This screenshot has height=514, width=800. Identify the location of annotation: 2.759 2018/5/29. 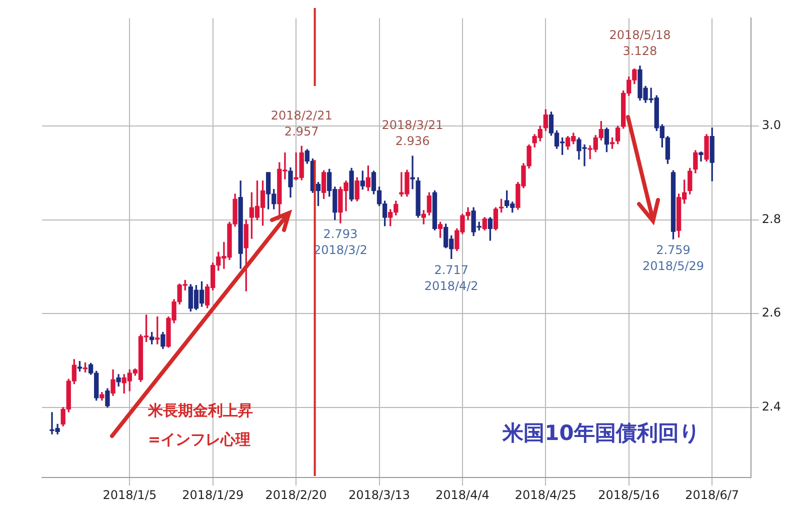
(673, 258).